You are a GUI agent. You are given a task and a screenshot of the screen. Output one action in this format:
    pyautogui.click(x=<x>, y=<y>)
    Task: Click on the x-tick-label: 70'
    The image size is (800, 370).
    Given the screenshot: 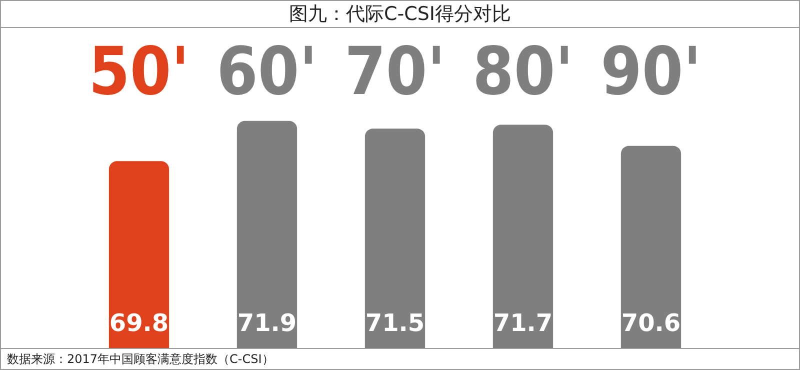 What is the action you would take?
    pyautogui.click(x=395, y=71)
    